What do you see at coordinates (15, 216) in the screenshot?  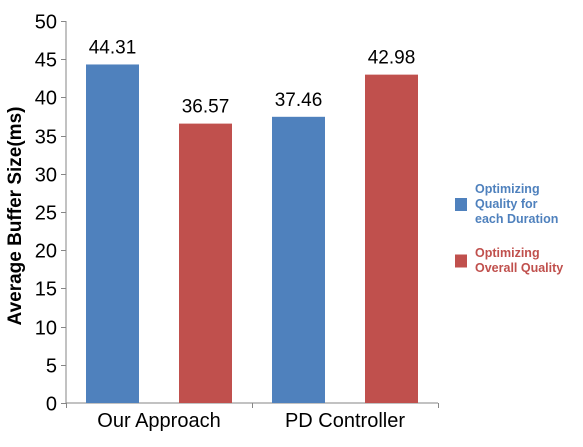 I see `y-axis-title: Average Buffer Size(ms)` at bounding box center [15, 216].